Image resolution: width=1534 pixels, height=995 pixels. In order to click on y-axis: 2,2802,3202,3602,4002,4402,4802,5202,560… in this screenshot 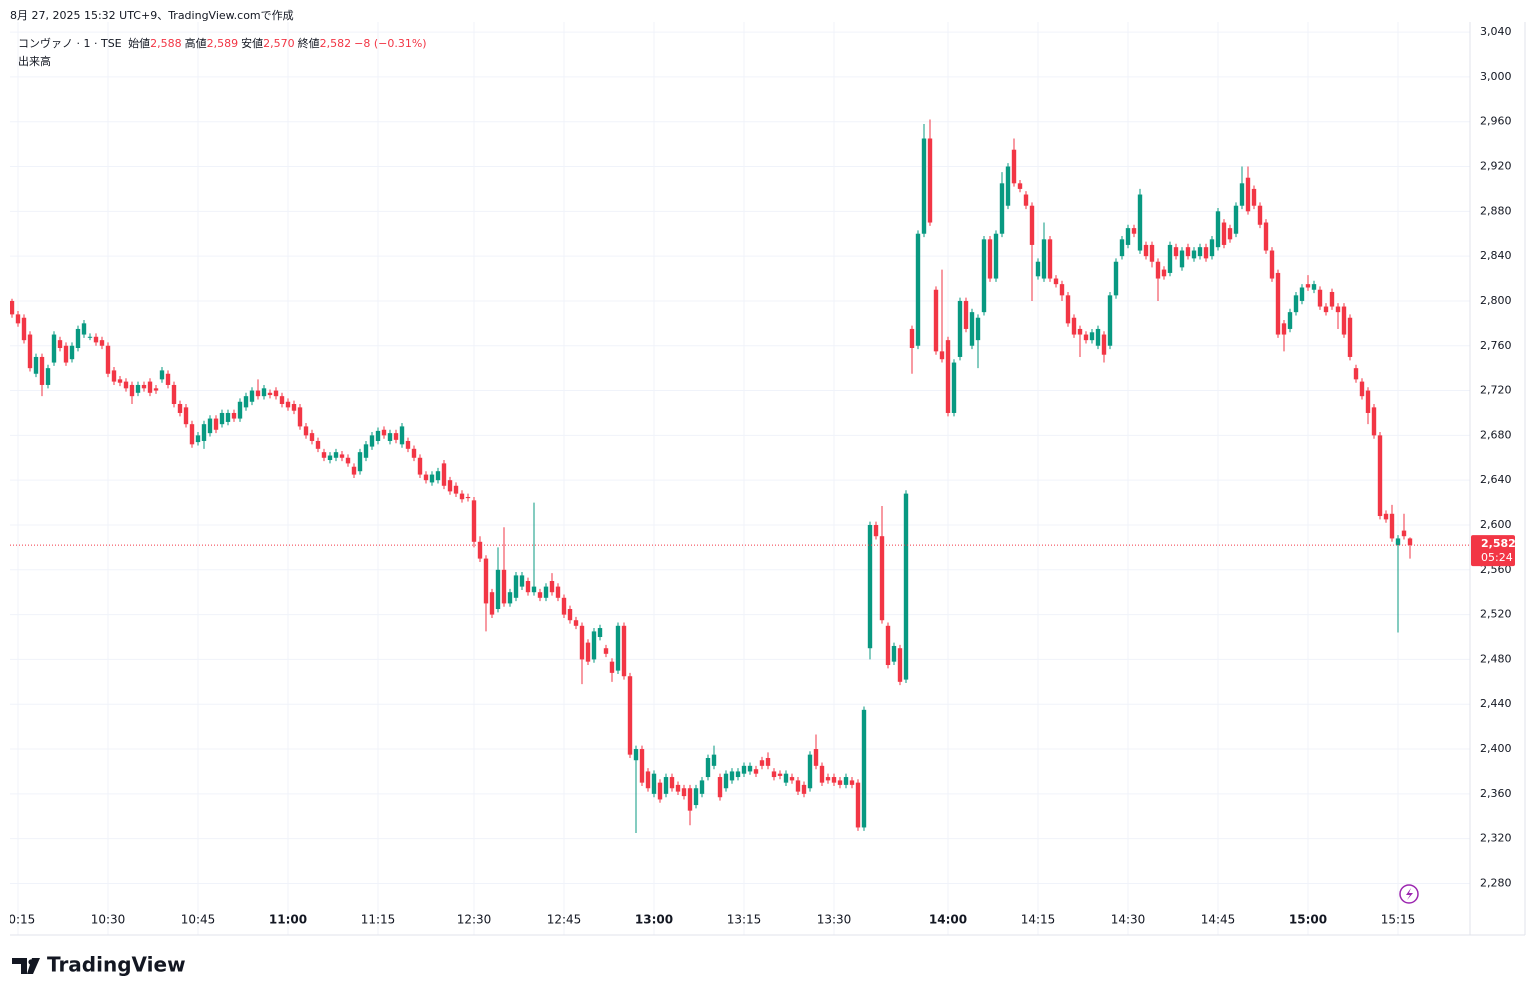, I will do `click(1496, 457)`.